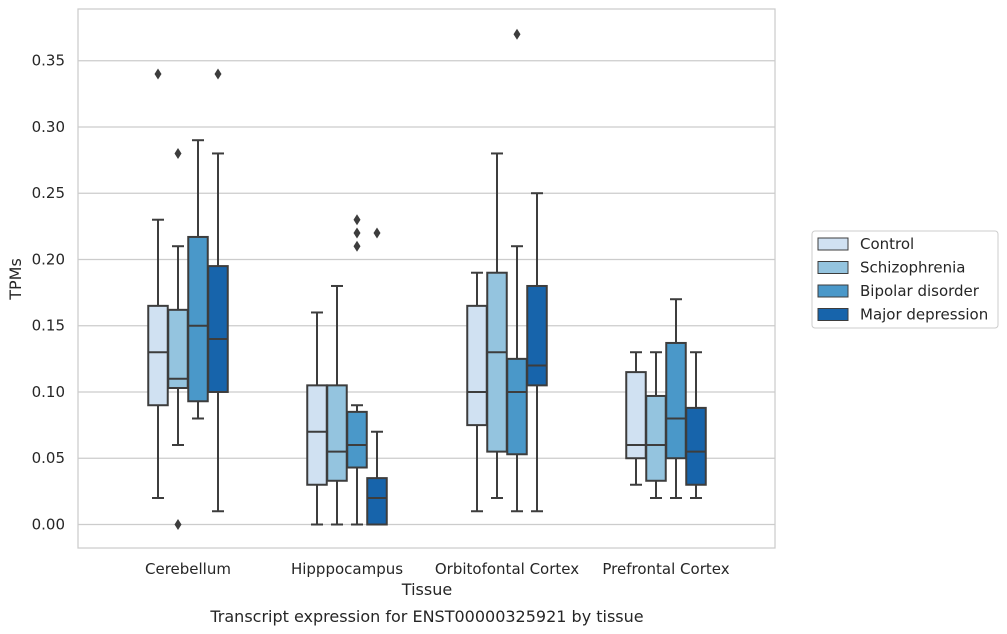  What do you see at coordinates (48, 458) in the screenshot?
I see `y-tick-label: 0.05` at bounding box center [48, 458].